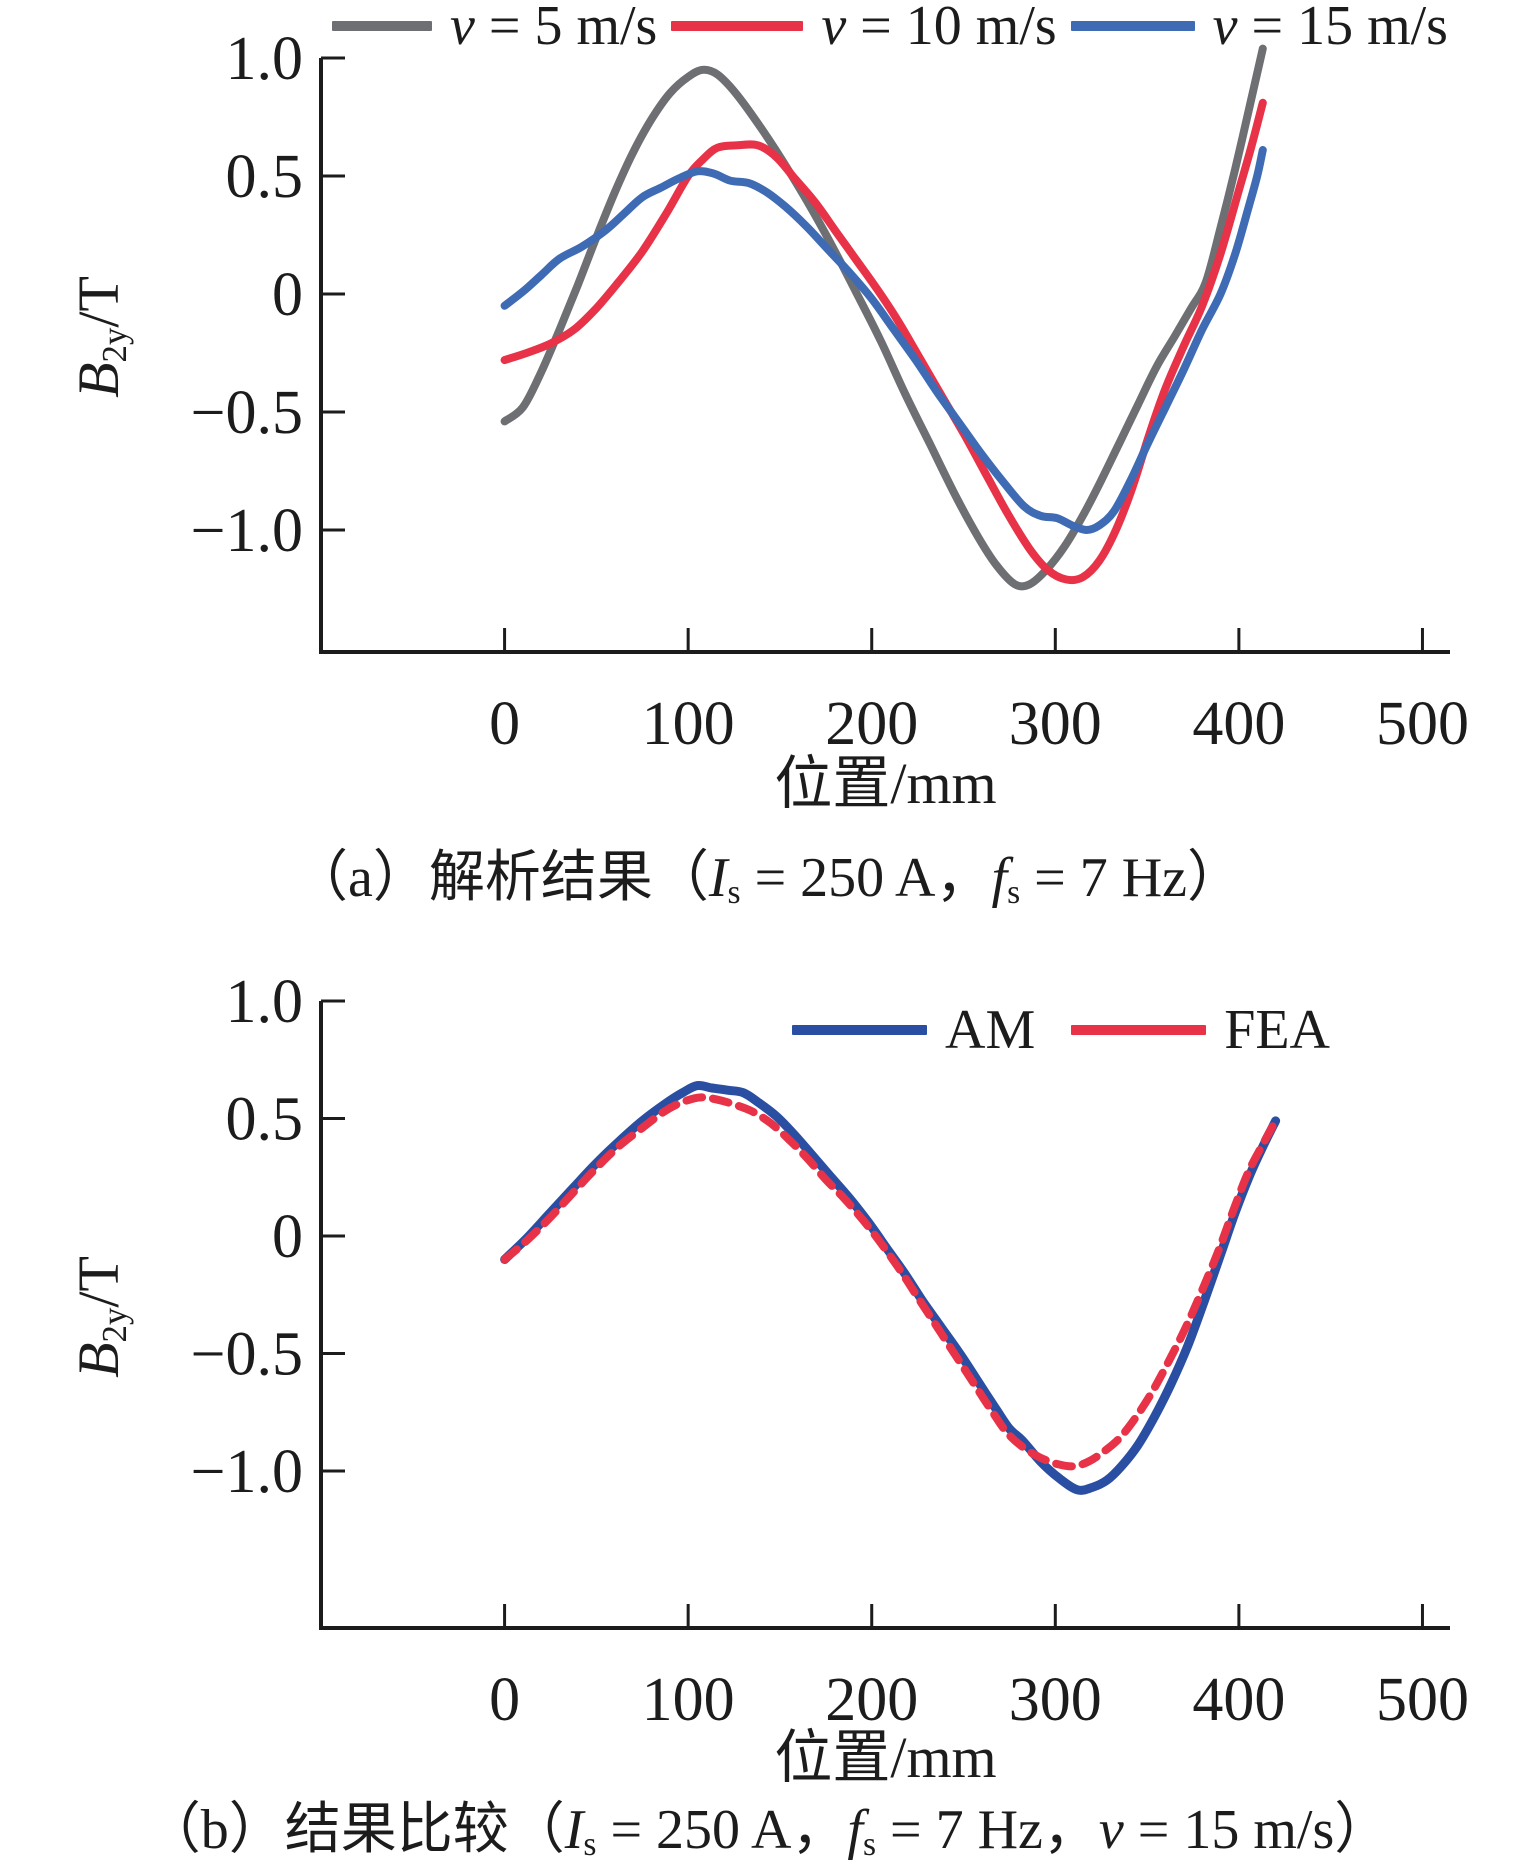 This screenshot has width=1535, height=1869. I want to click on text-run: （b）结果比较（, so click(354, 1830).